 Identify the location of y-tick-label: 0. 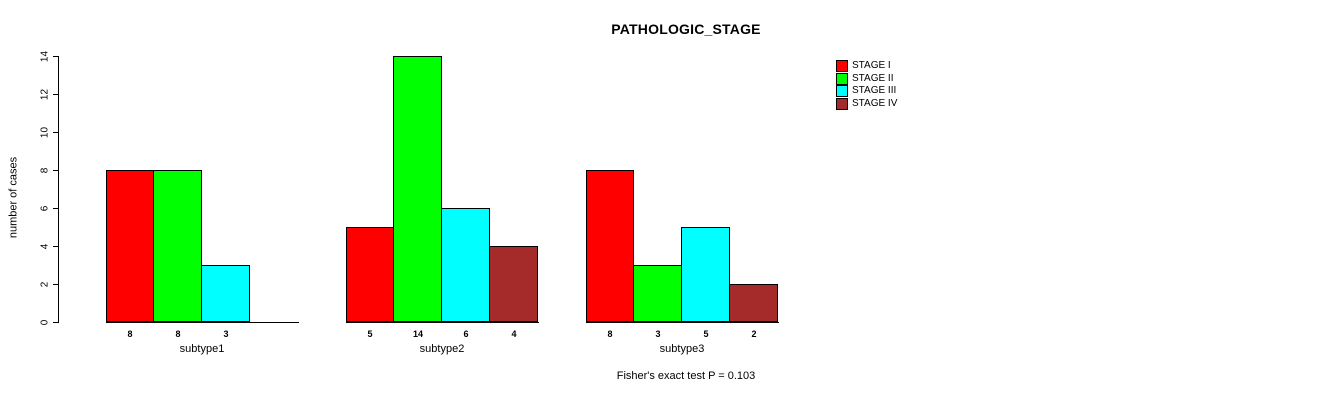
(45, 322).